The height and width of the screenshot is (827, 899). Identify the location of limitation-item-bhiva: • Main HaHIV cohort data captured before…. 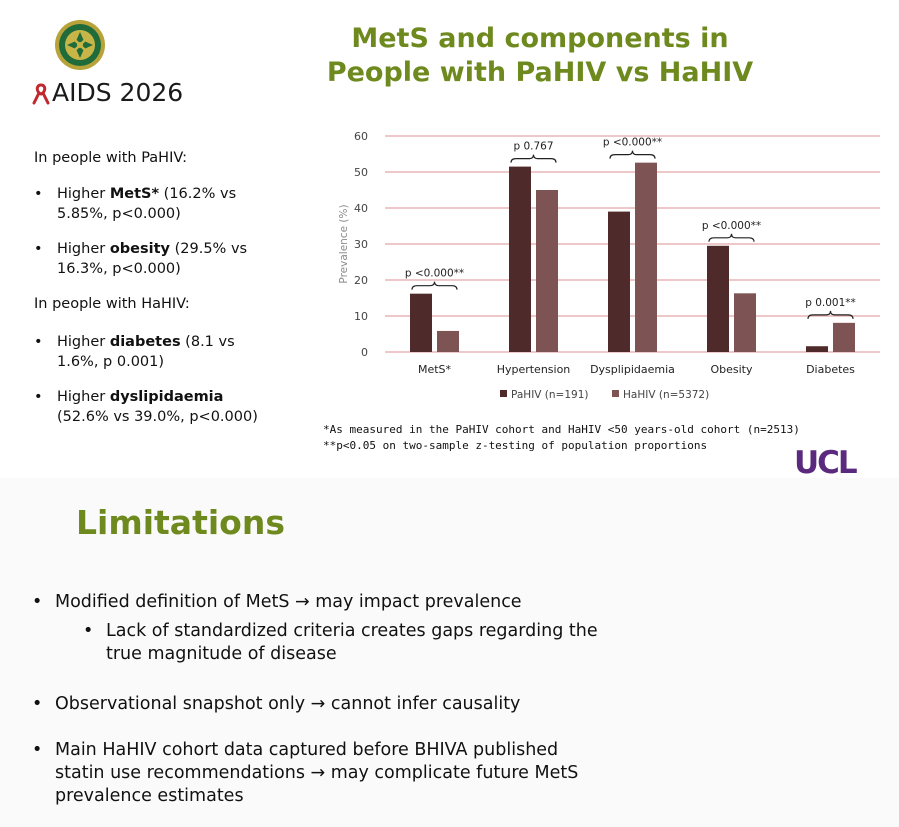
(305, 773).